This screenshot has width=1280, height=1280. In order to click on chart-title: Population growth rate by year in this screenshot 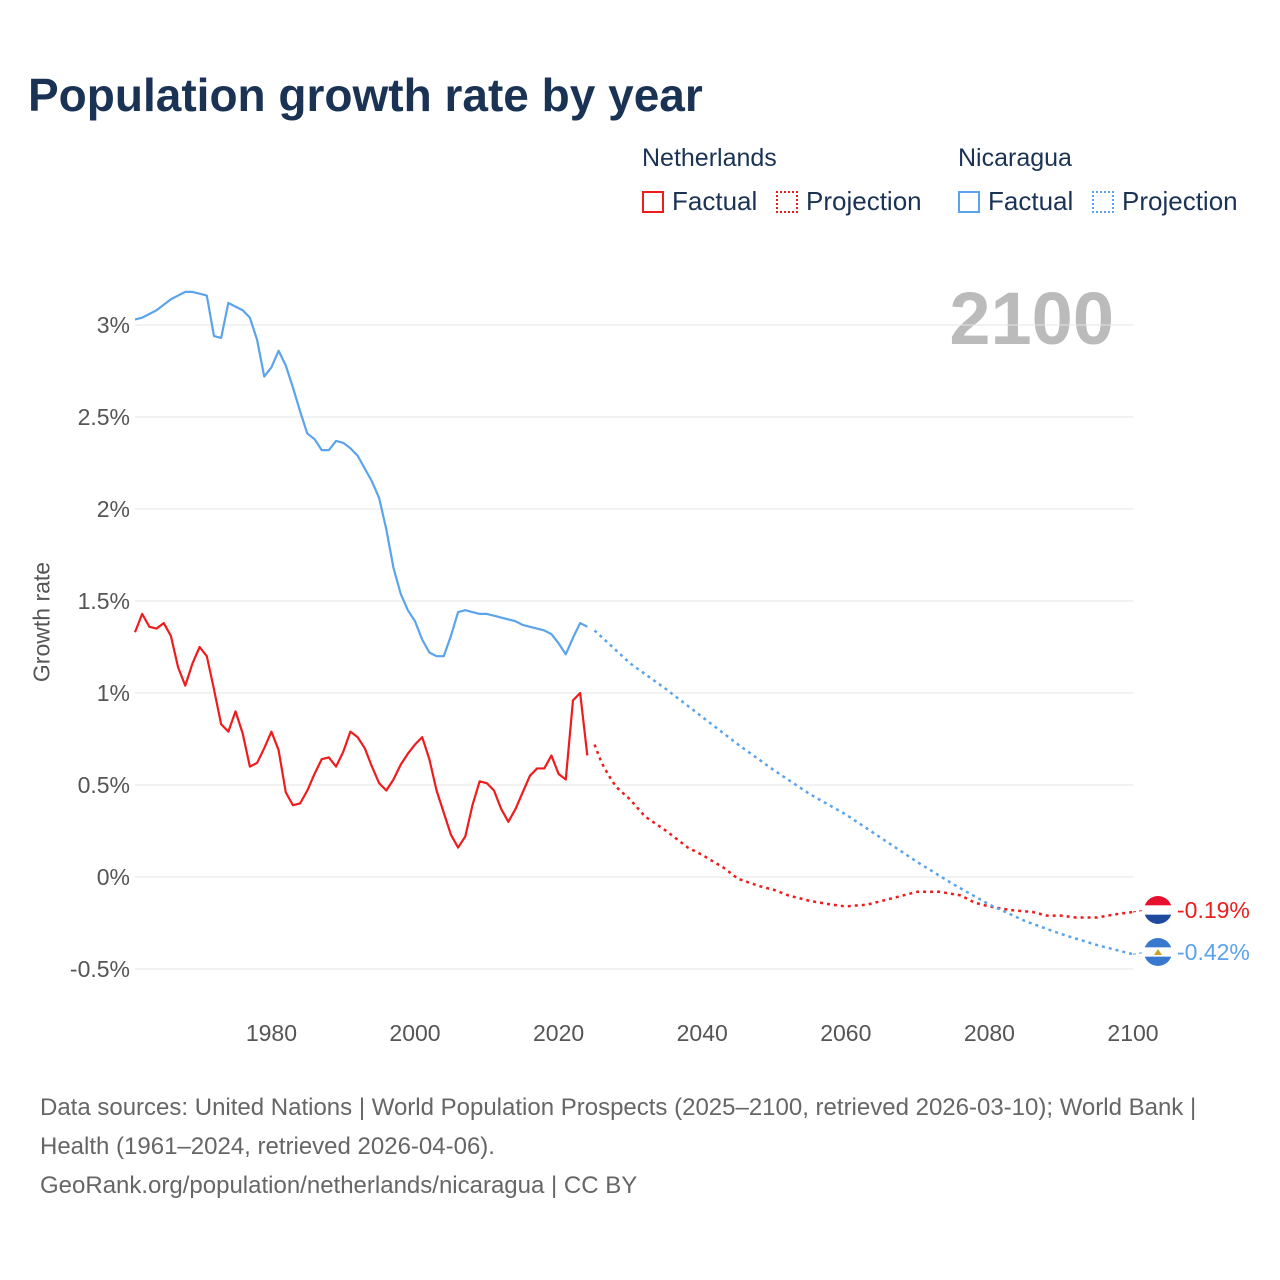, I will do `click(365, 95)`.